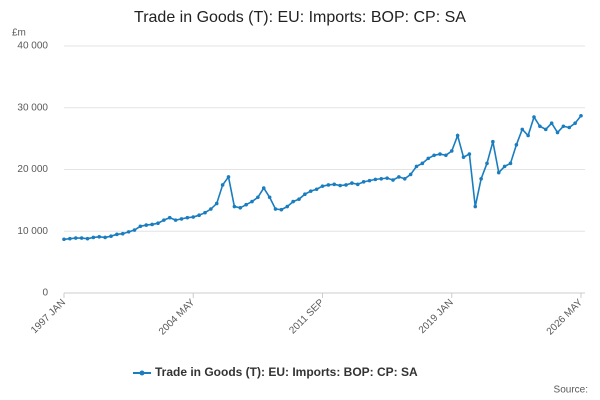 Image resolution: width=600 pixels, height=400 pixels. What do you see at coordinates (177, 317) in the screenshot?
I see `x-tick-label: 2004 MAY` at bounding box center [177, 317].